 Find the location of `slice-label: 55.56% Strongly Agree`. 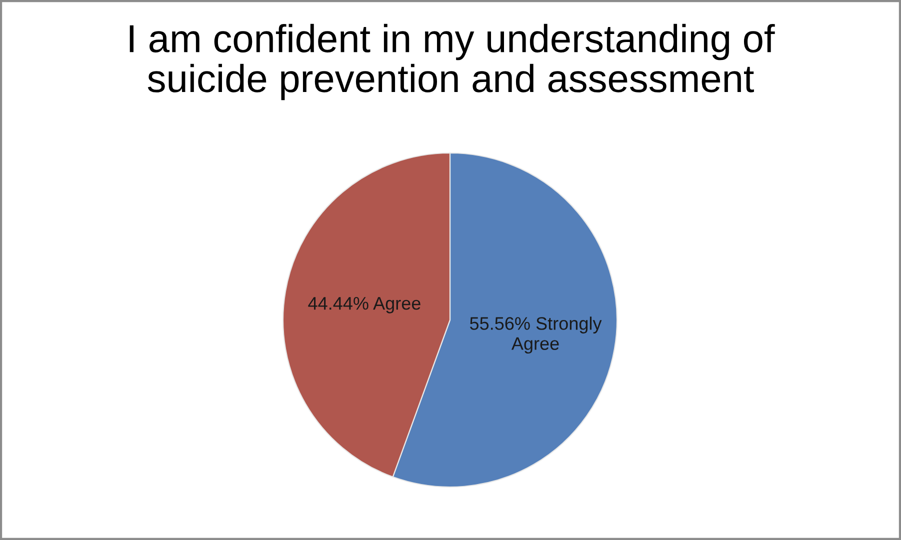

slice-label: 55.56% Strongly Agree is located at coordinates (536, 335).